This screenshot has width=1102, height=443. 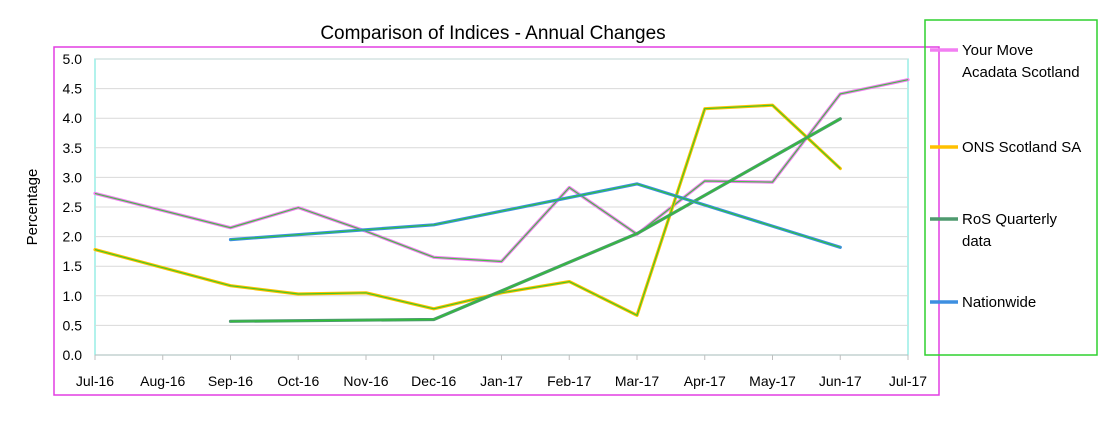 What do you see at coordinates (365, 381) in the screenshot?
I see `x-tick-label: Nov-16` at bounding box center [365, 381].